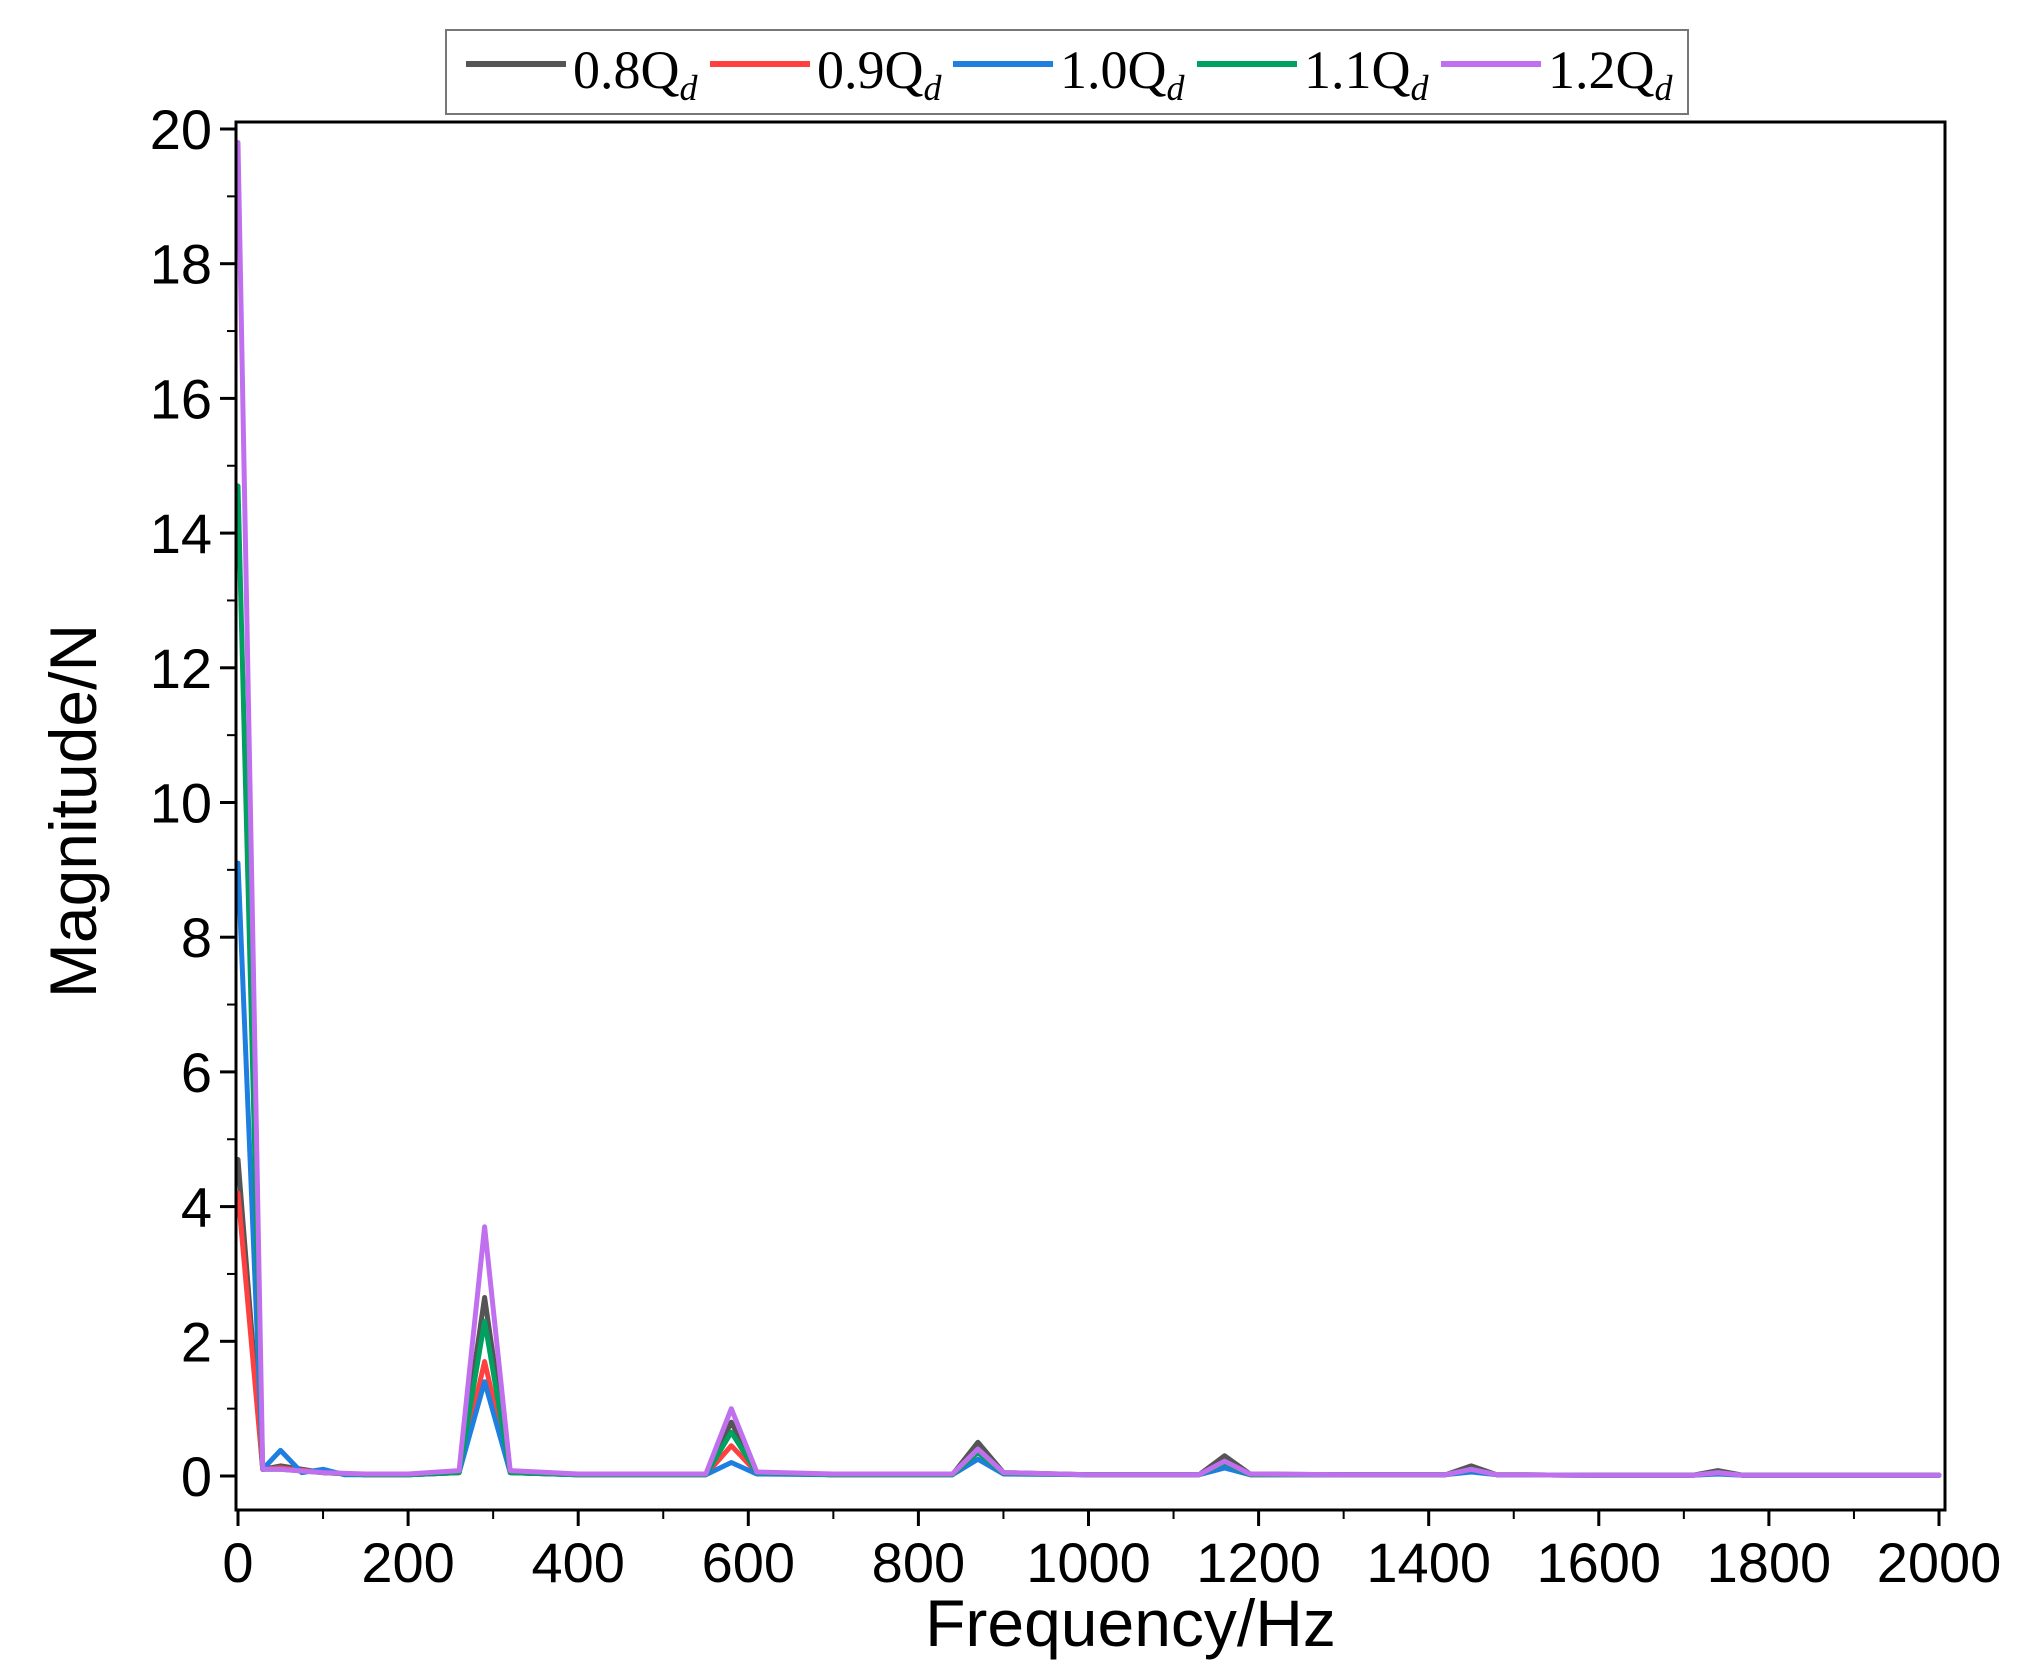 Image resolution: width=2025 pixels, height=1680 pixels. Describe the element at coordinates (1599, 1562) in the screenshot. I see `x-tick-label: 1600` at that location.